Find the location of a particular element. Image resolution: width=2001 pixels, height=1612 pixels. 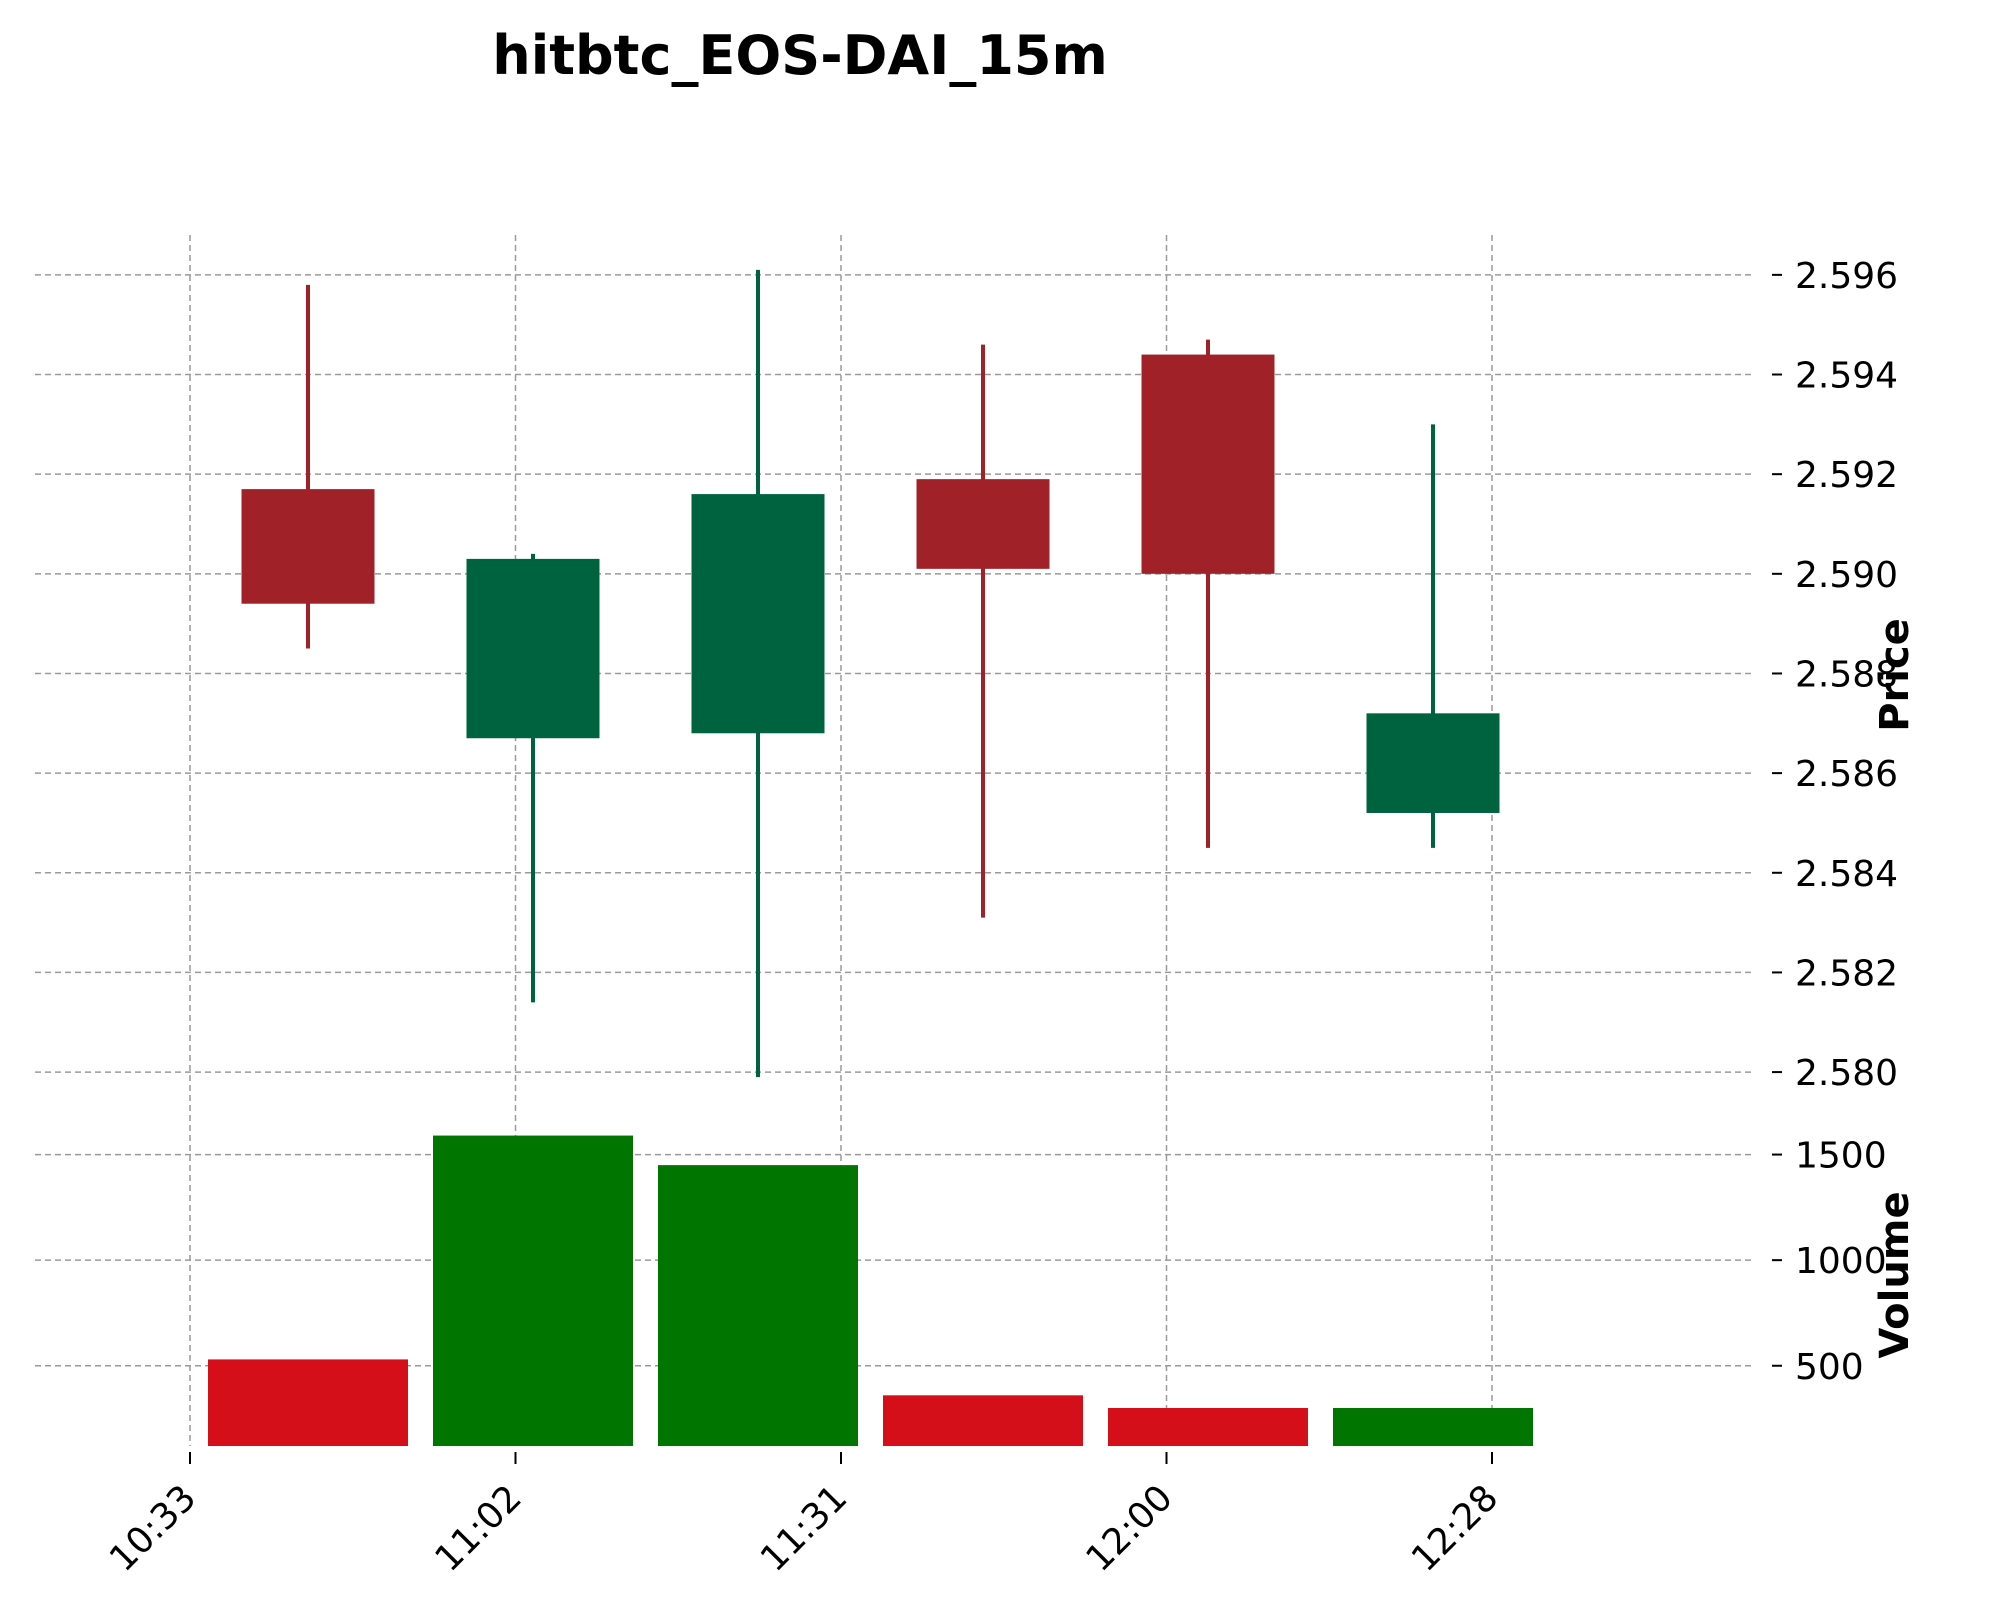

price-tick-label: 2.596 is located at coordinates (1846, 276).